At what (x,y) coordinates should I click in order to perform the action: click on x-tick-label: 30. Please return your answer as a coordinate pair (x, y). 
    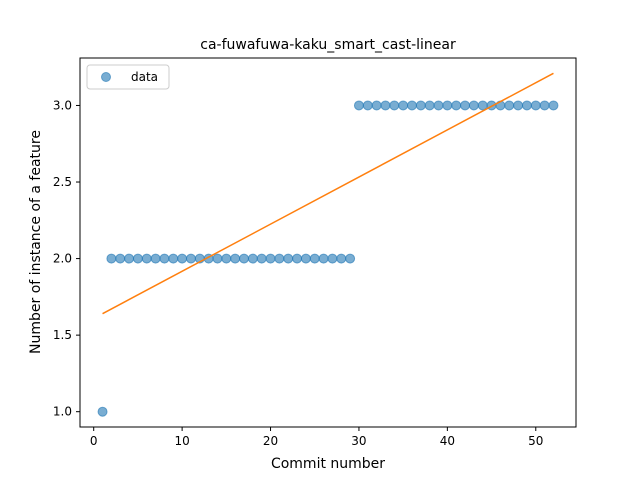
    Looking at the image, I should click on (358, 441).